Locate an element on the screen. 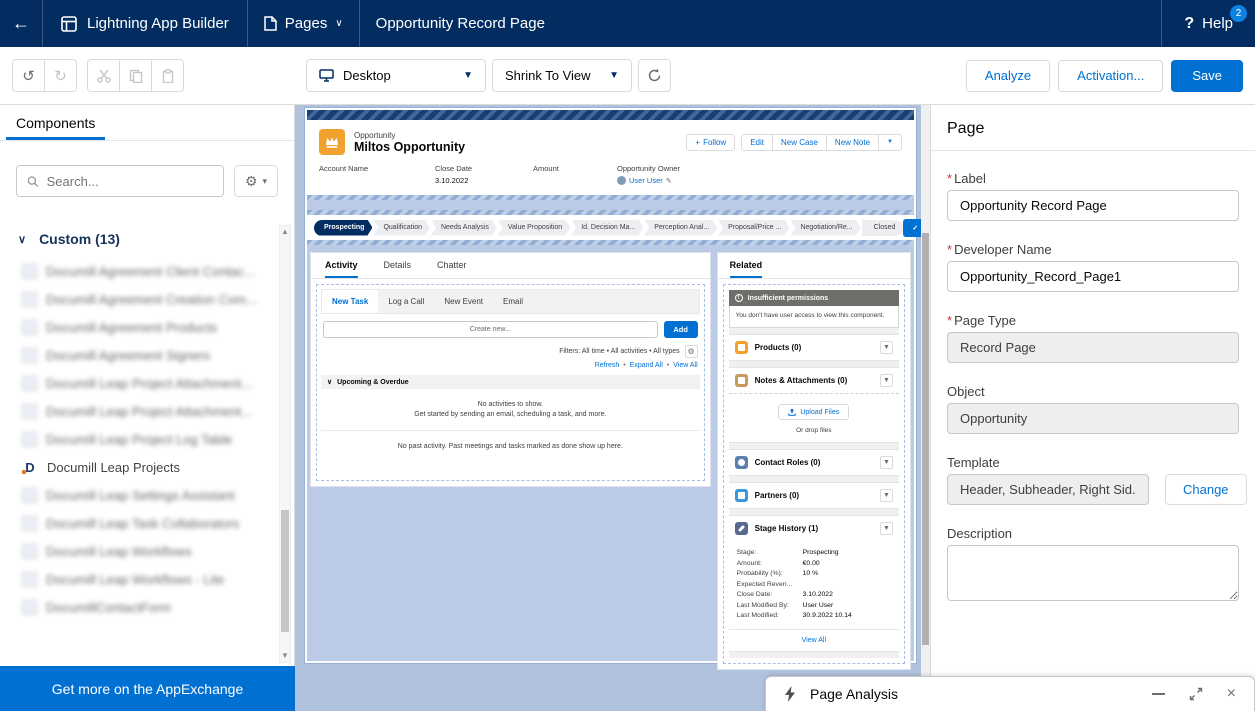  redo-button: ↻ is located at coordinates (60, 75).